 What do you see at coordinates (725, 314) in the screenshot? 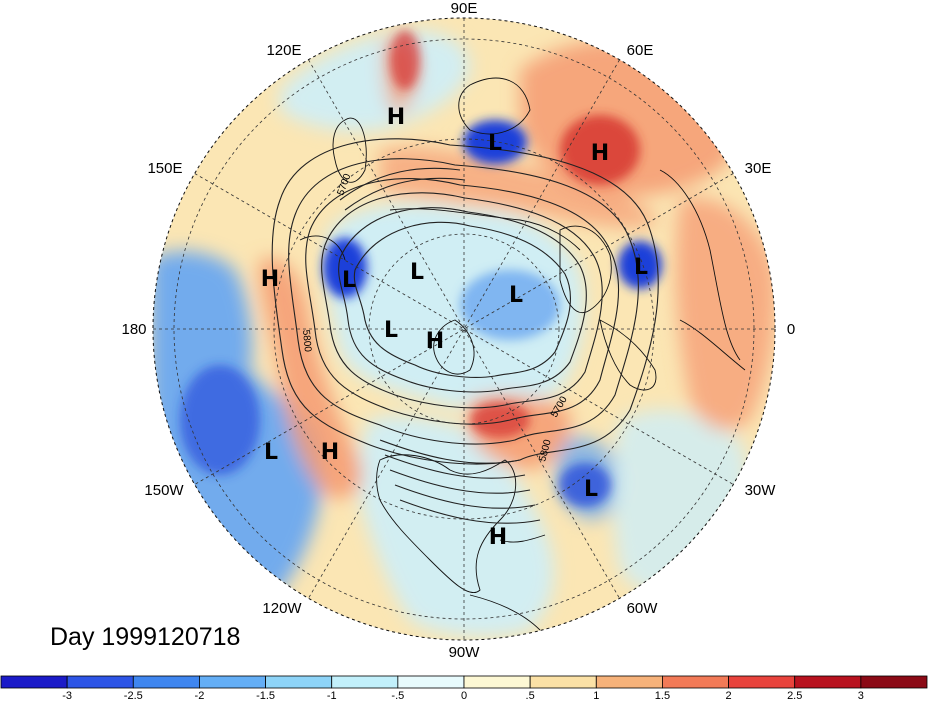
I see `anomaly-positive-europe` at bounding box center [725, 314].